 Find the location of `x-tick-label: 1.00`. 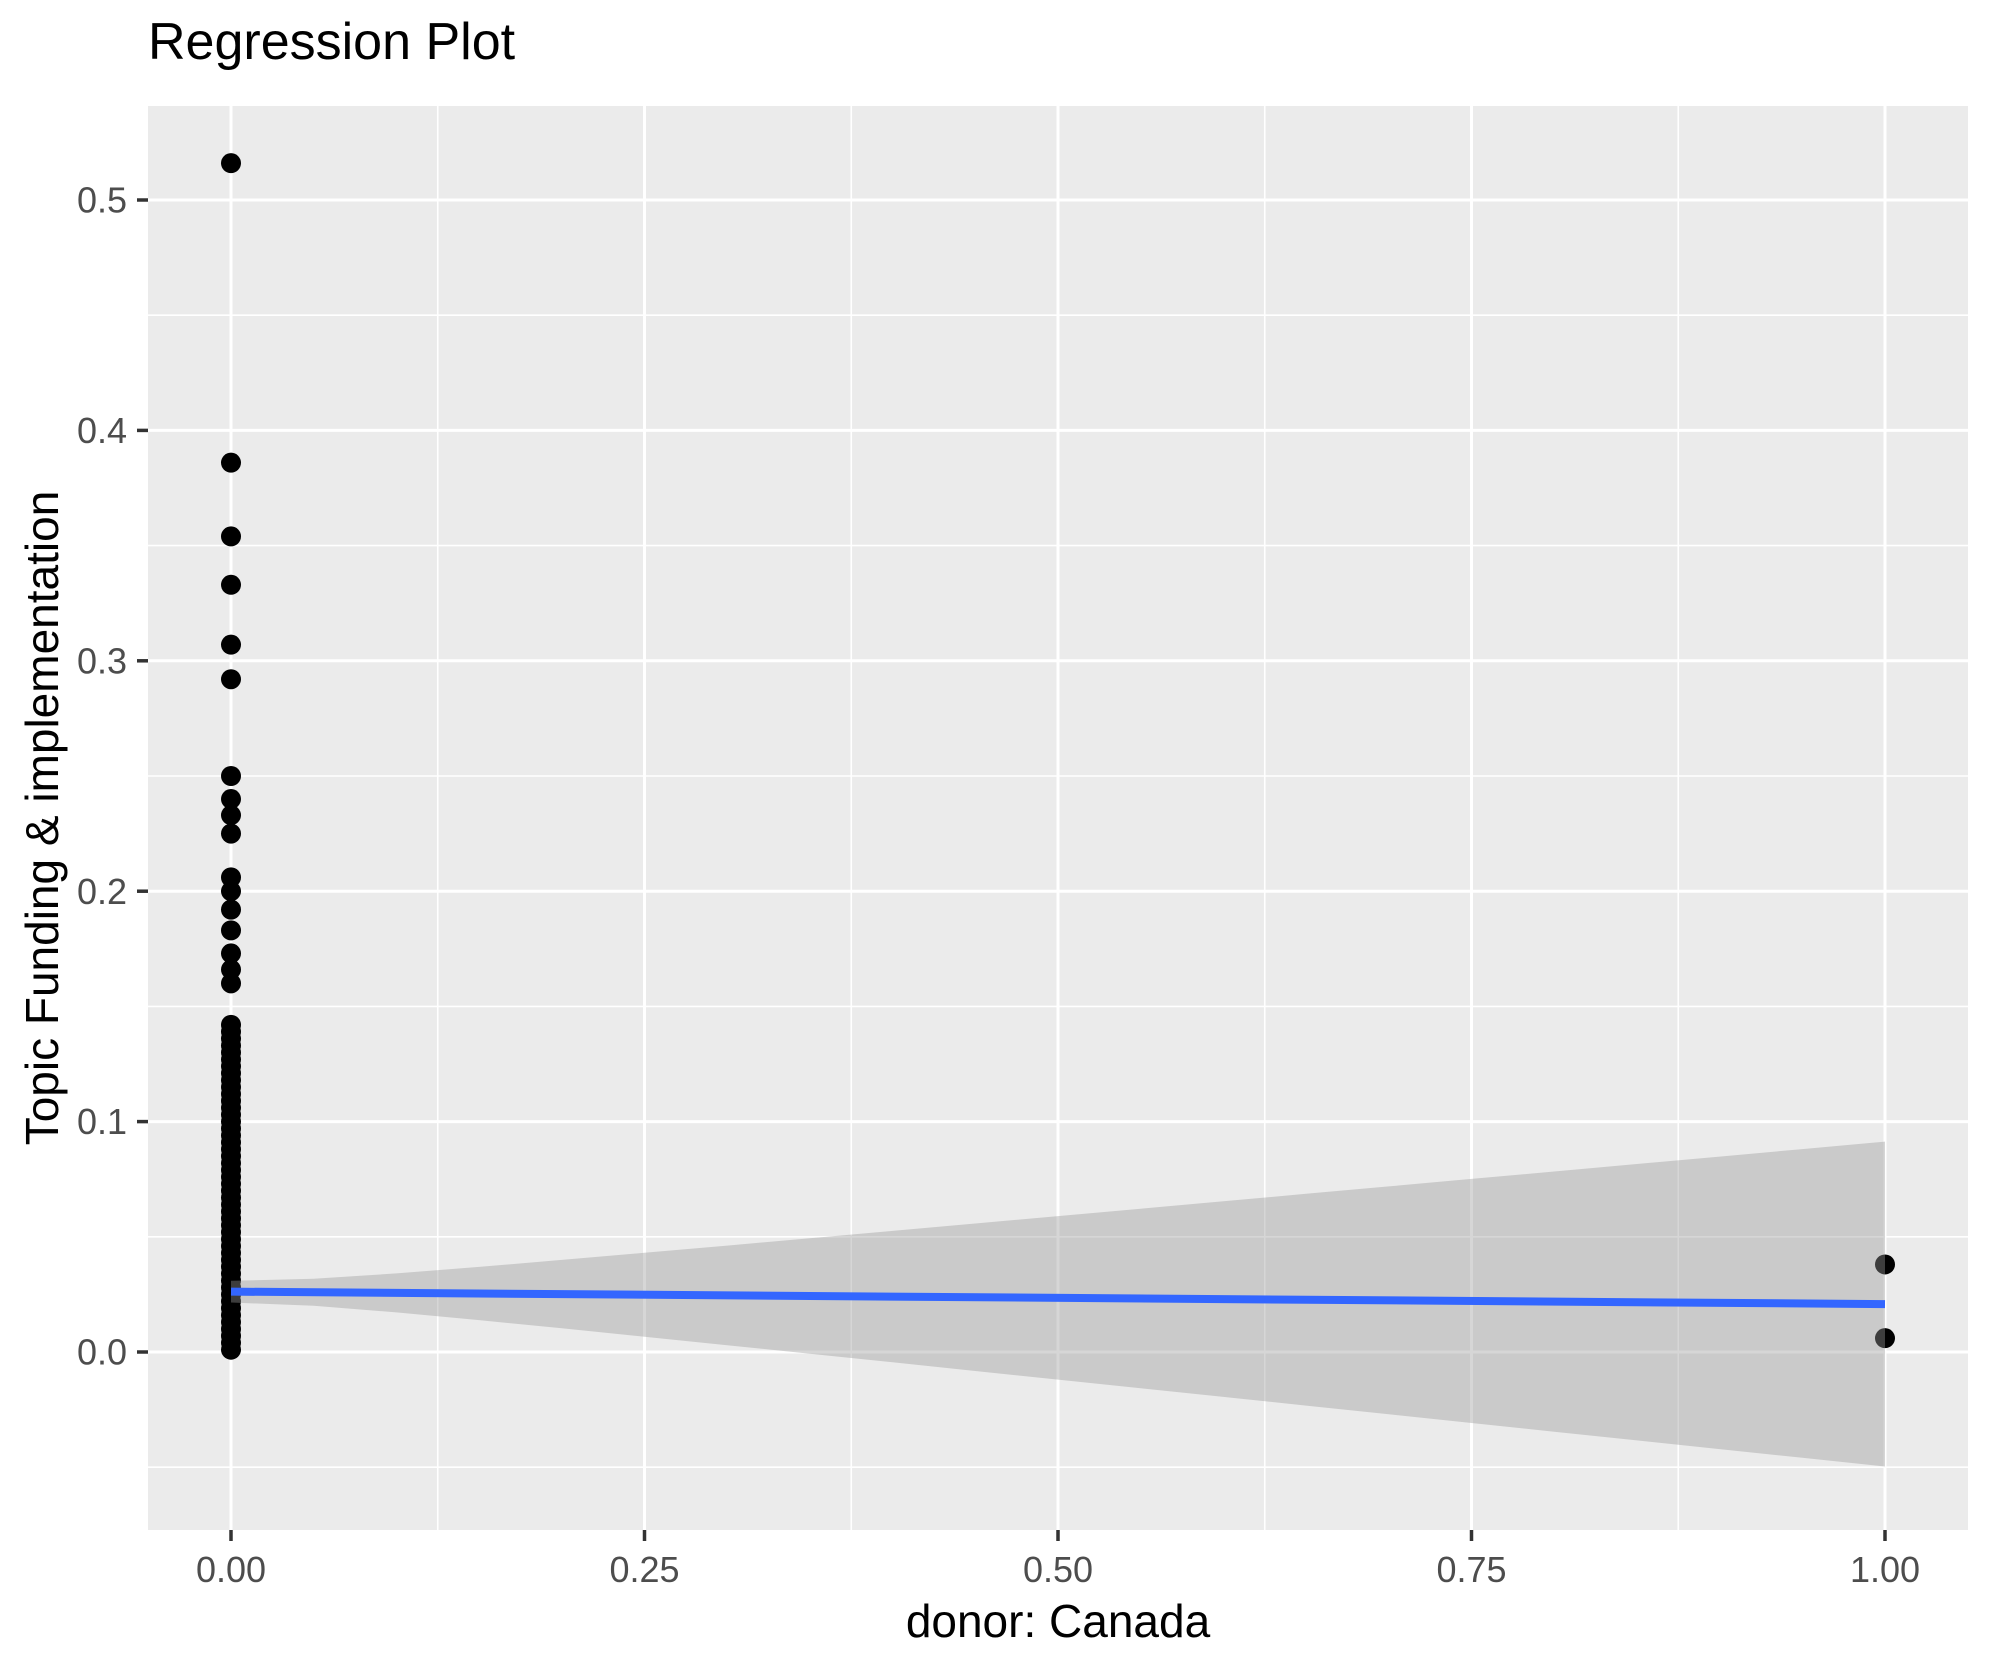

x-tick-label: 1.00 is located at coordinates (1885, 1569).